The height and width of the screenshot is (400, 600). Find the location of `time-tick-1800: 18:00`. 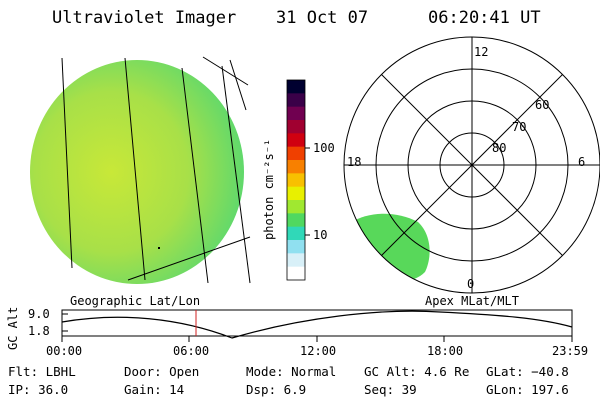

time-tick-1800: 18:00 is located at coordinates (445, 351).